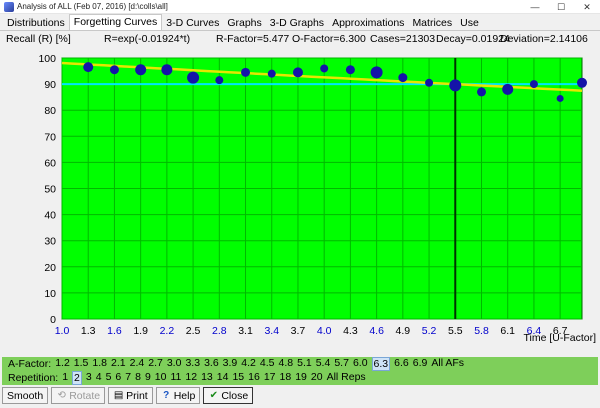 The image size is (600, 408). I want to click on rotate-button: ⟲ Rotate, so click(78, 395).